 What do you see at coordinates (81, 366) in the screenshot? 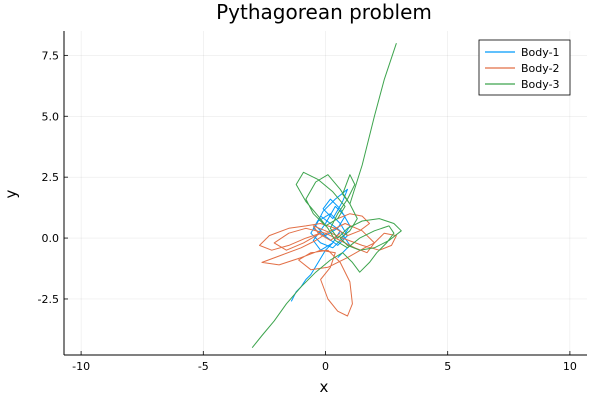
I see `x-tick-label-0: -10` at bounding box center [81, 366].